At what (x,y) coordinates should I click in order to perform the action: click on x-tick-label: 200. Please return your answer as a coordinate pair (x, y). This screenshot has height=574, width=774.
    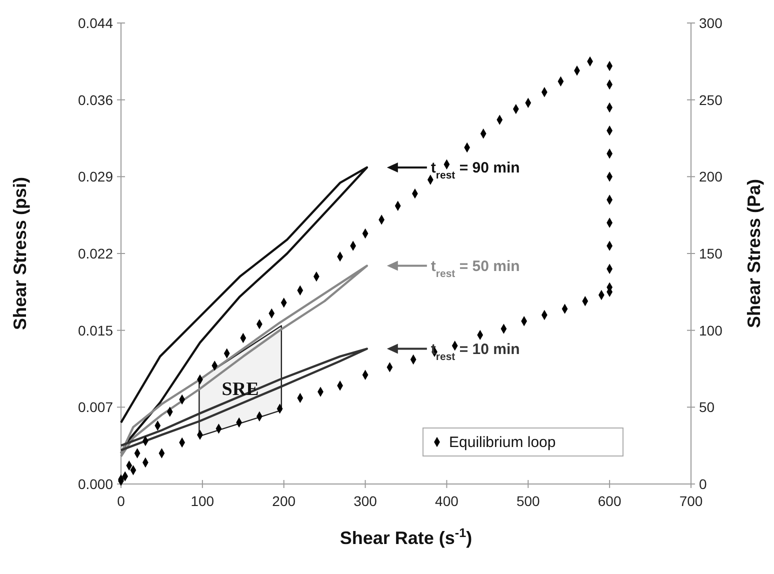
    Looking at the image, I should click on (284, 501).